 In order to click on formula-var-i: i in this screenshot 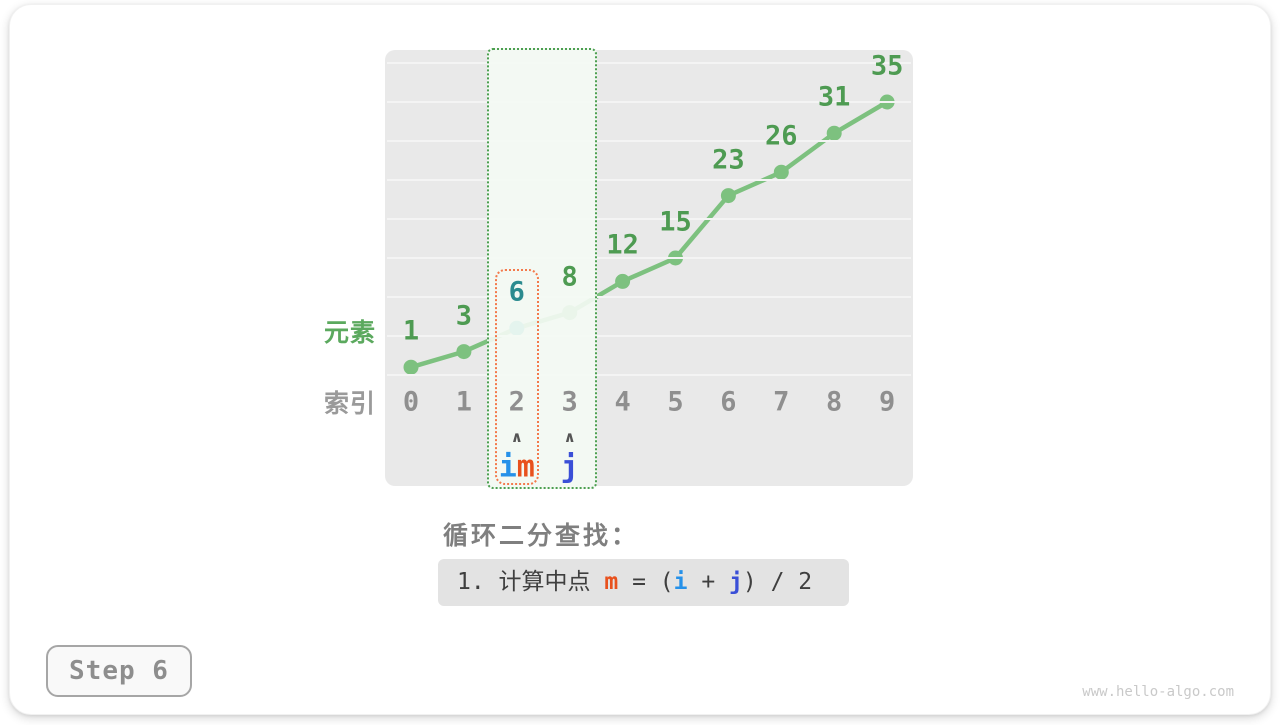, I will do `click(681, 582)`.